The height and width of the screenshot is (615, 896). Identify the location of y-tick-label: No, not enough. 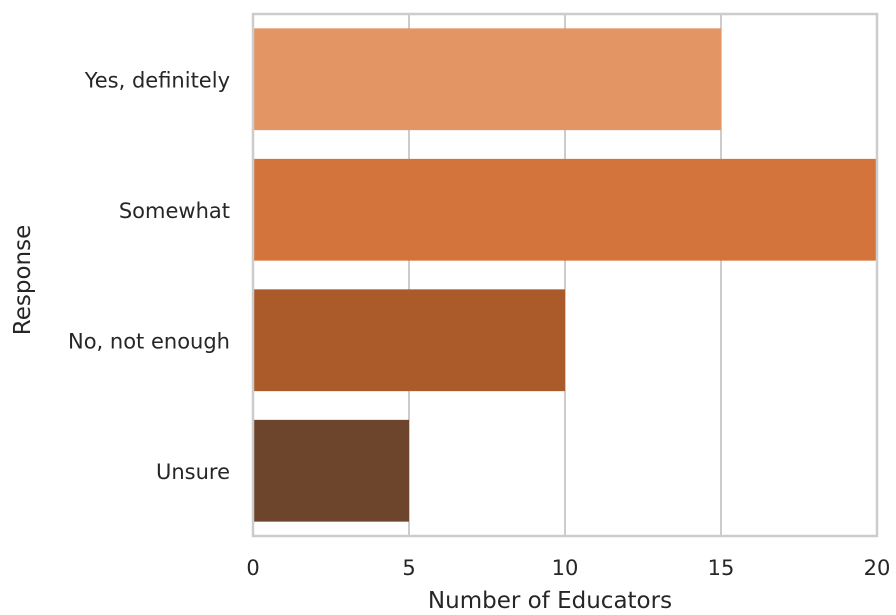
(149, 341).